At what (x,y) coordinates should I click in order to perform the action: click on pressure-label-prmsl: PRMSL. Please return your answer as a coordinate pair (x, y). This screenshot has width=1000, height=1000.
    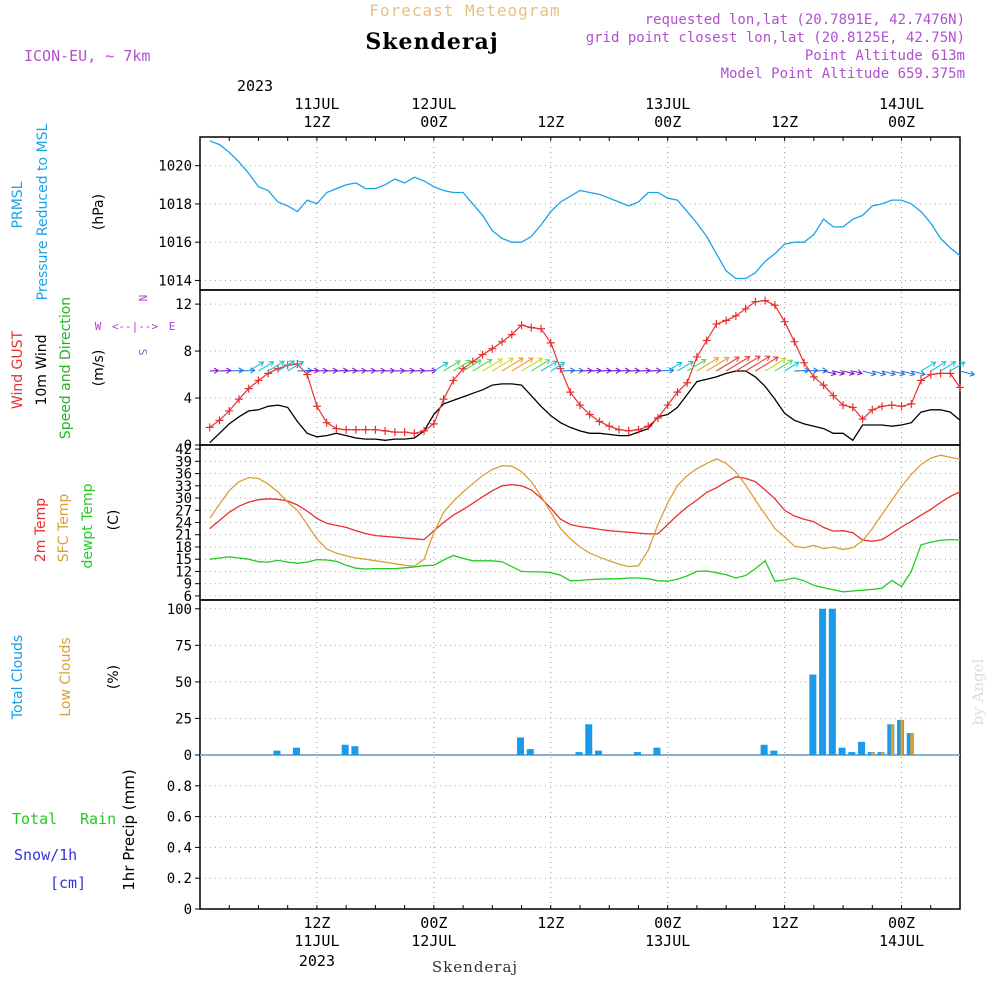
    Looking at the image, I should click on (18, 204).